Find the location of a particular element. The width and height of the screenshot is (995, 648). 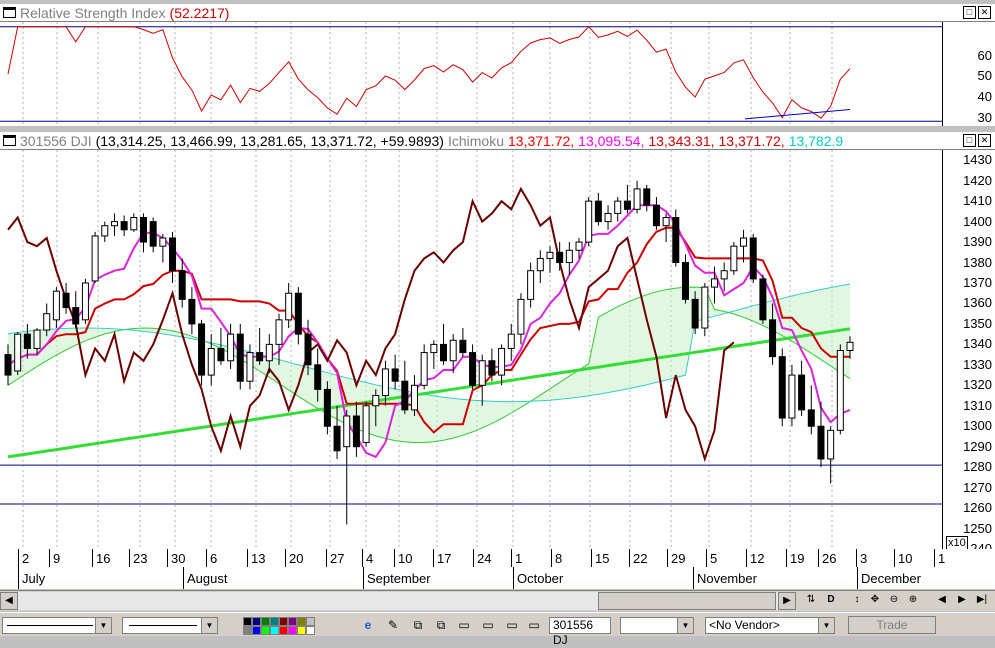

price-tick: 1380 is located at coordinates (977, 262).